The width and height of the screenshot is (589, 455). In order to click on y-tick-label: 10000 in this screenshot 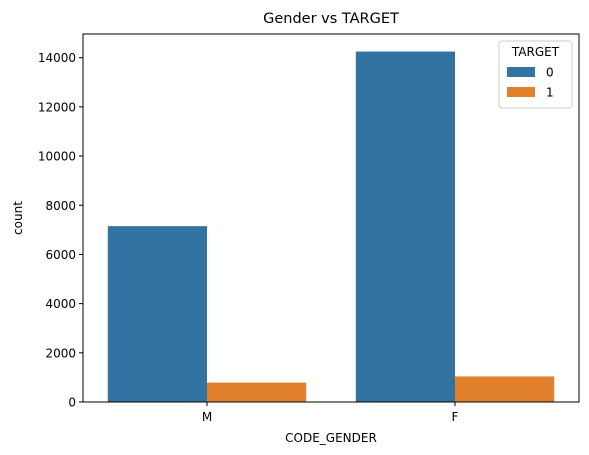, I will do `click(57, 157)`.